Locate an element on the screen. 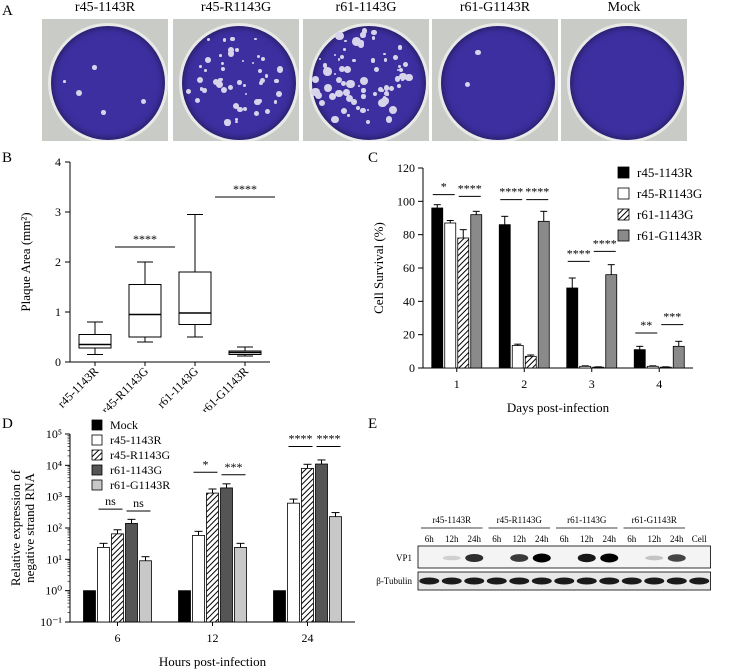  legend-label: Mock is located at coordinates (124, 425).